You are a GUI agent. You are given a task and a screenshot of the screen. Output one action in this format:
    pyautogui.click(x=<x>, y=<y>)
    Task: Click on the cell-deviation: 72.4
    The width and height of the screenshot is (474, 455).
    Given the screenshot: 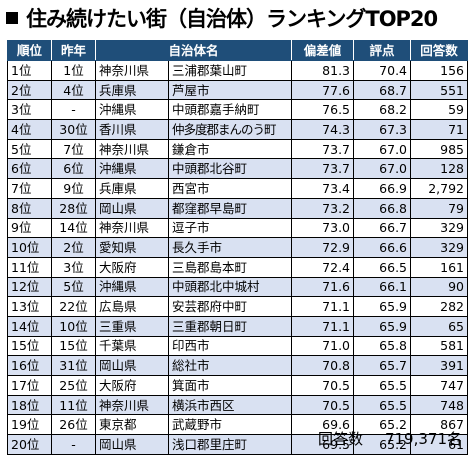 What is the action you would take?
    pyautogui.click(x=323, y=267)
    